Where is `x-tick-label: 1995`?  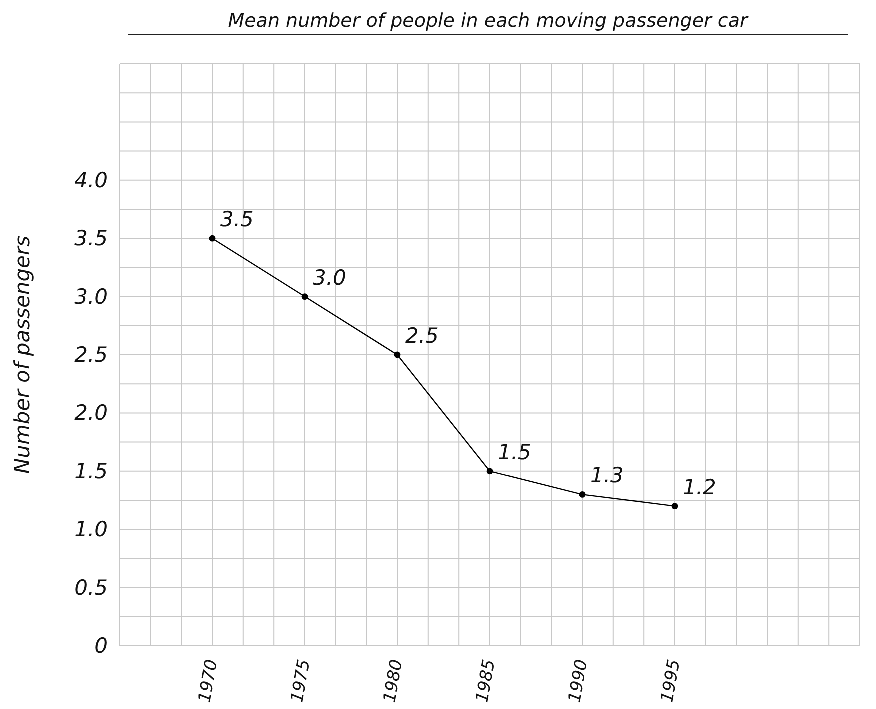 x-tick-label: 1995 is located at coordinates (671, 681).